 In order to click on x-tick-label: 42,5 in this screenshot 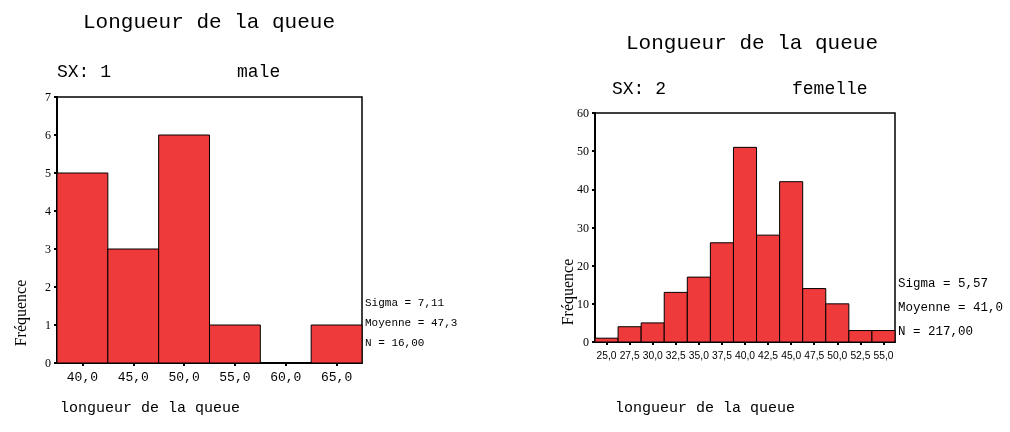, I will do `click(768, 355)`.